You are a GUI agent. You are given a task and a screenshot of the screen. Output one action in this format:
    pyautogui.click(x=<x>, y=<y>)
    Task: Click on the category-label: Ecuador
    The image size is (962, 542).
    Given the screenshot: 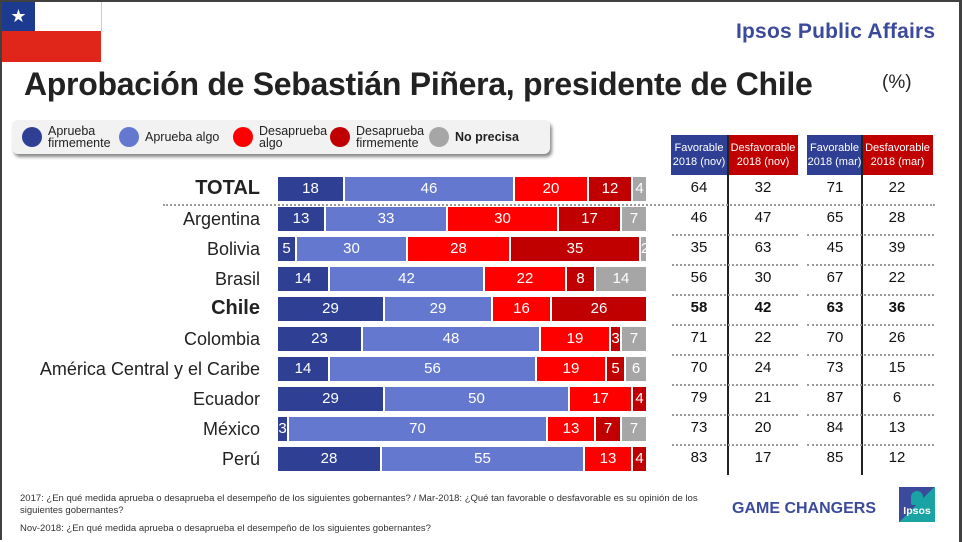 What is the action you would take?
    pyautogui.click(x=226, y=399)
    